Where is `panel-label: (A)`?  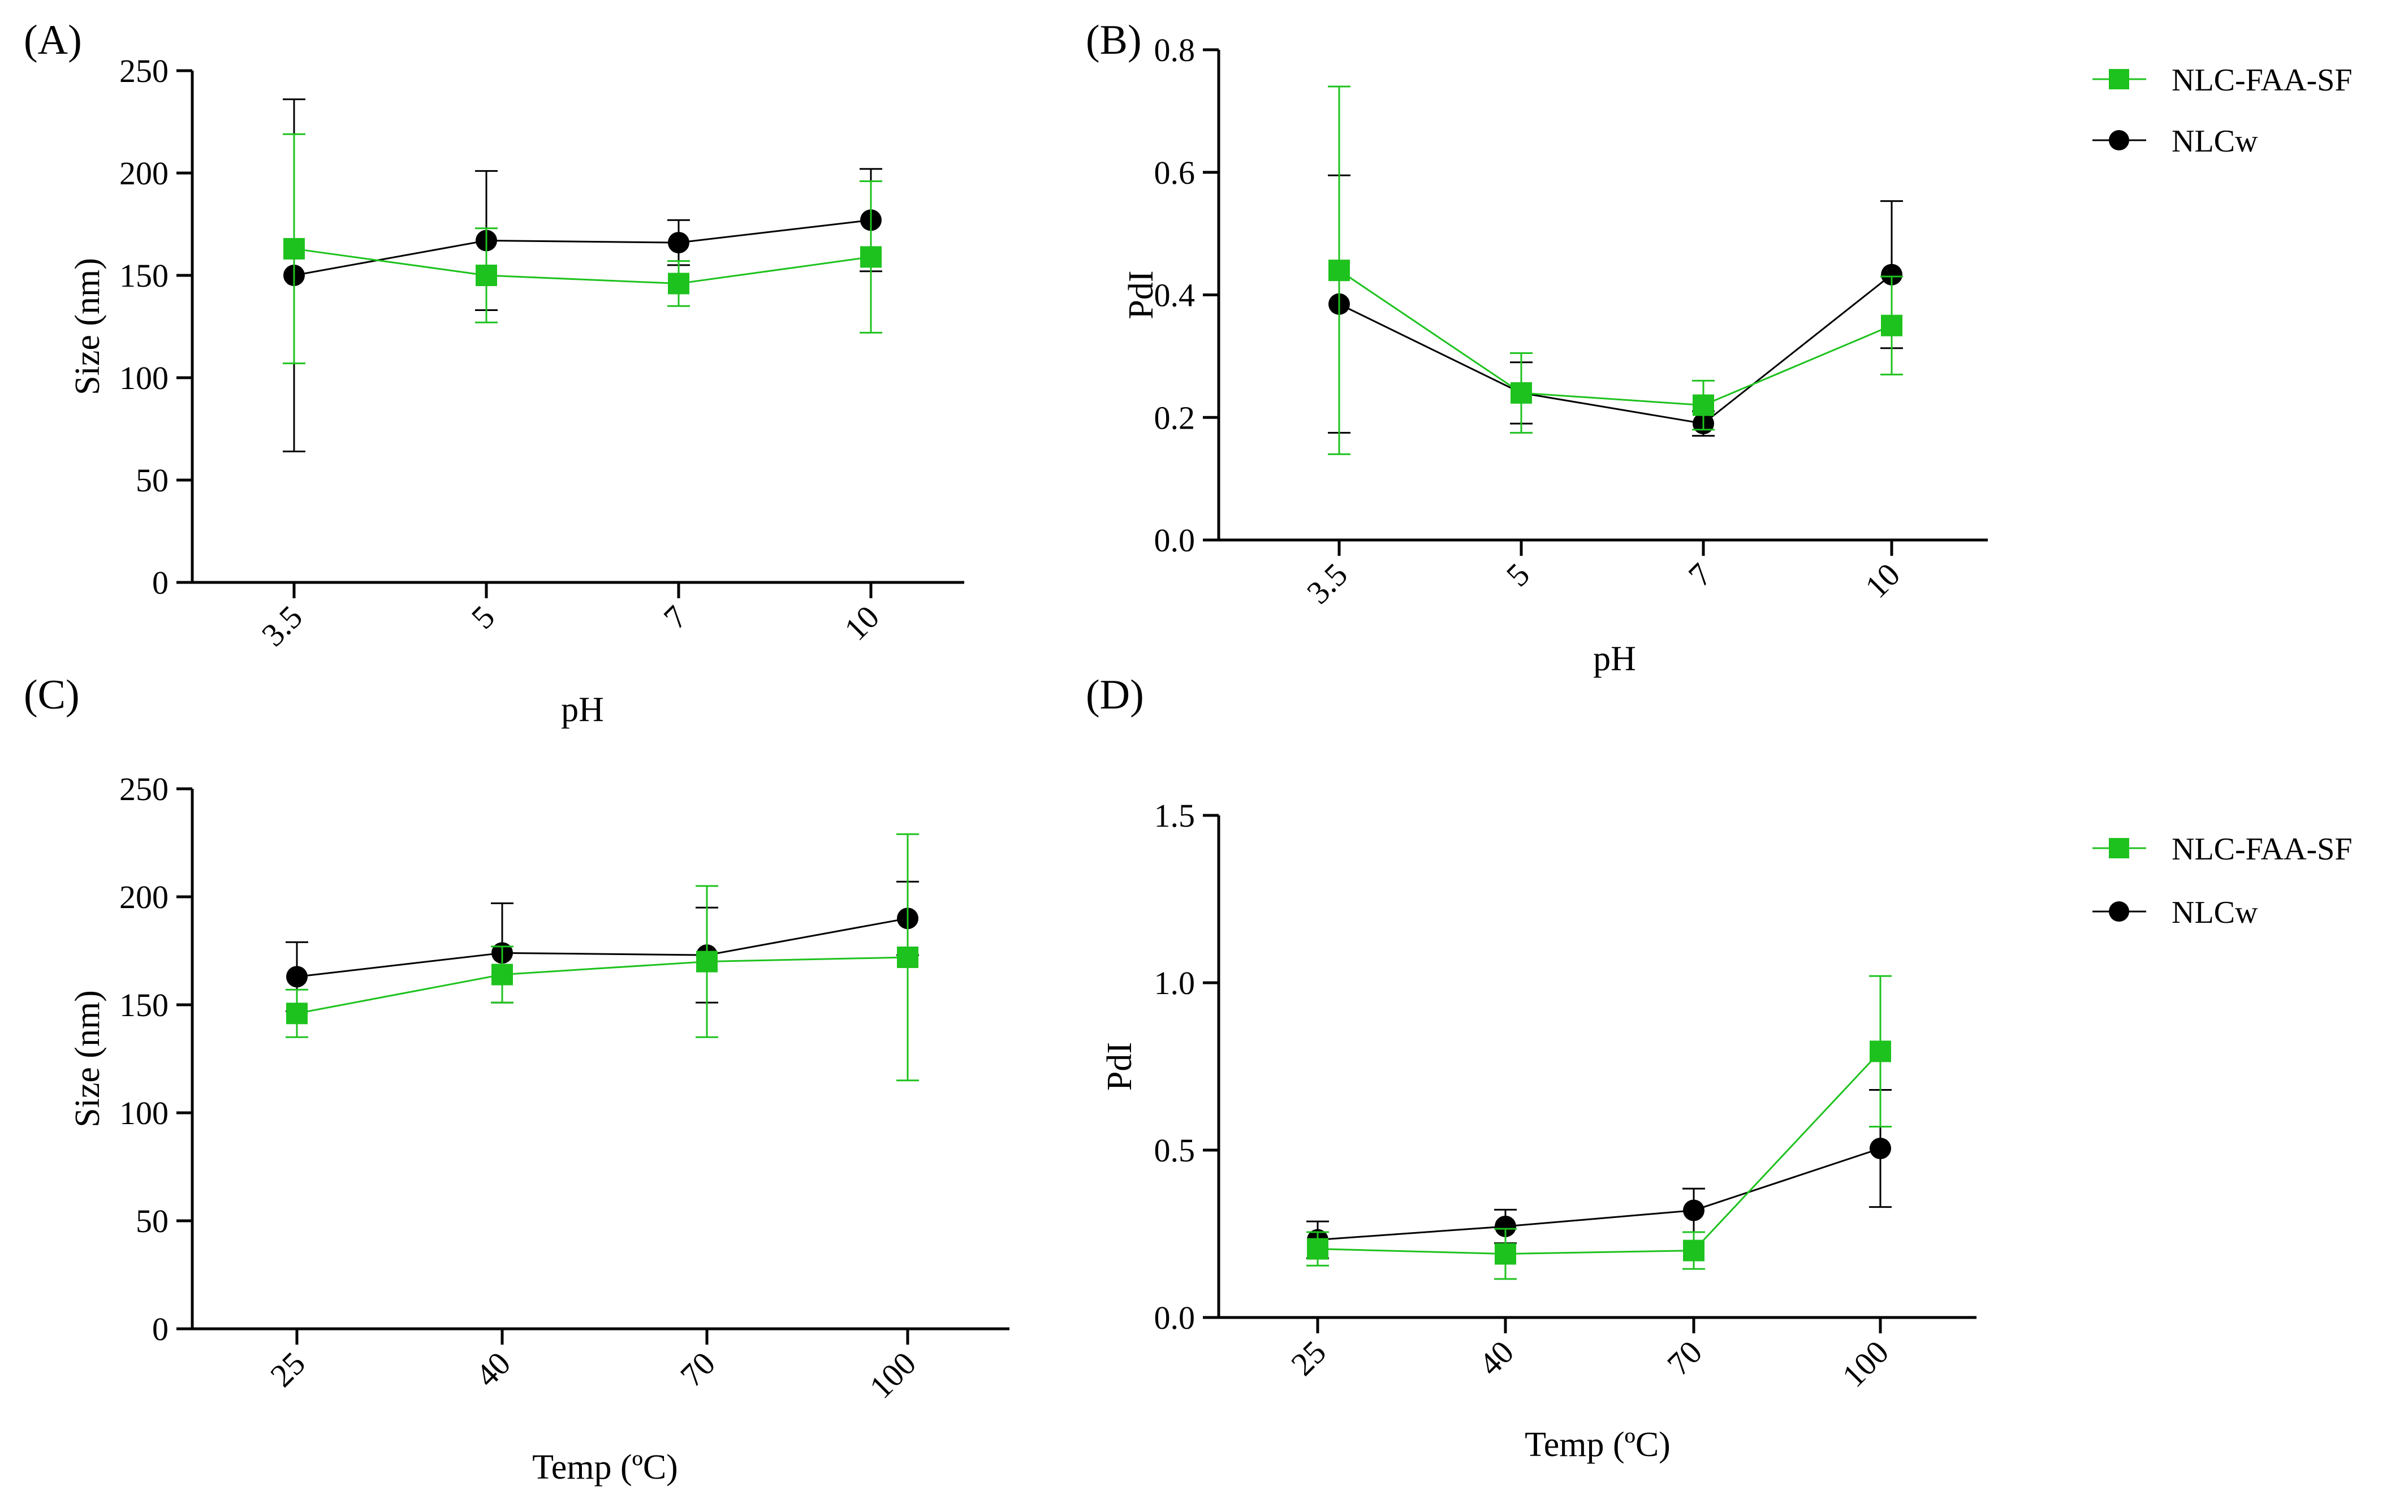
panel-label: (A) is located at coordinates (53, 40).